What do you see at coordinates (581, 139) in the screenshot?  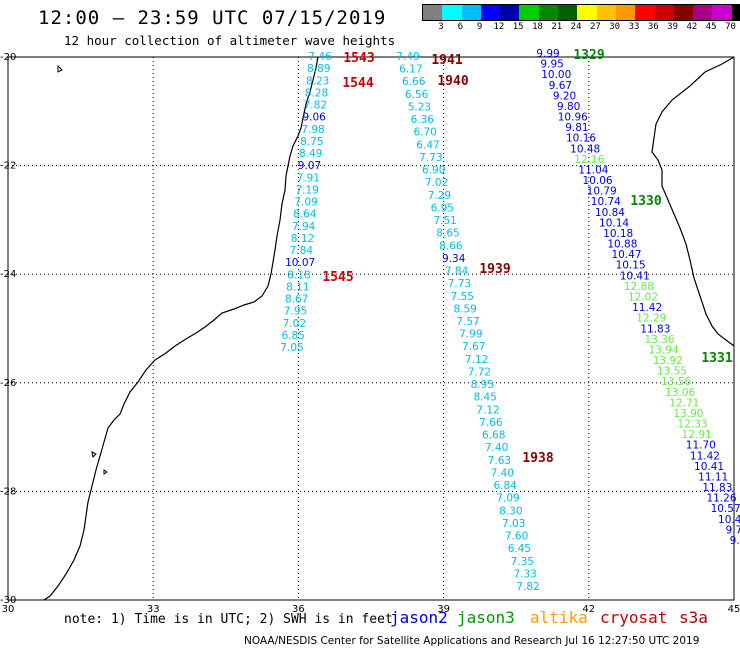 I see `wave-height-value: 10.16` at bounding box center [581, 139].